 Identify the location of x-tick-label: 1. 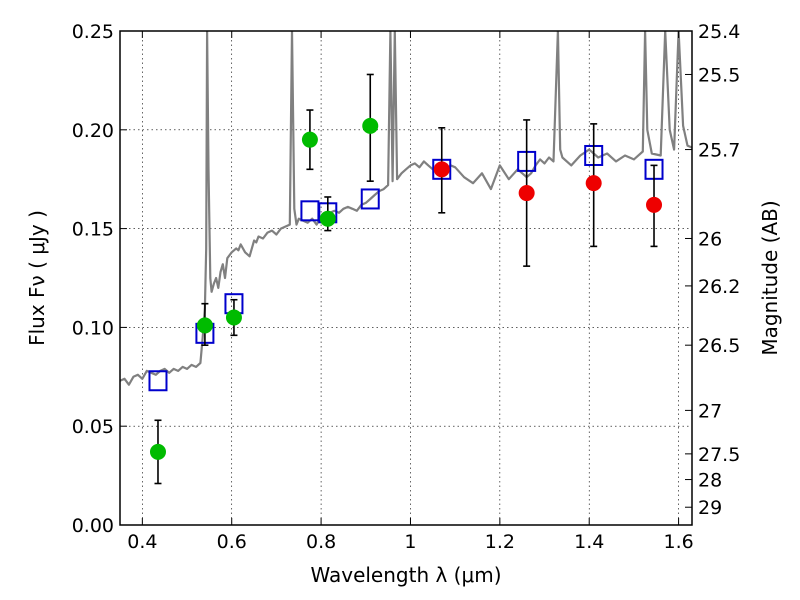
(410, 542).